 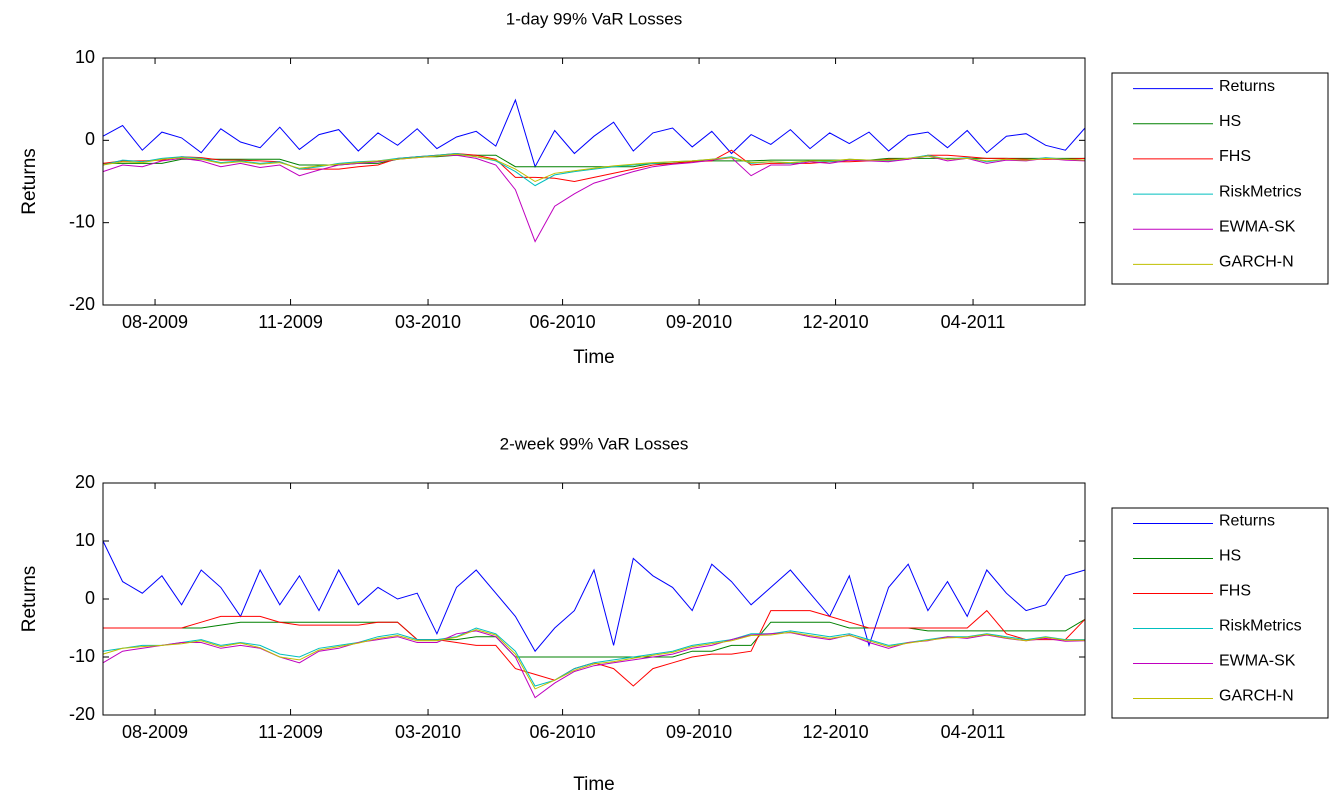 I want to click on y-tick-label: 20, so click(x=85, y=482).